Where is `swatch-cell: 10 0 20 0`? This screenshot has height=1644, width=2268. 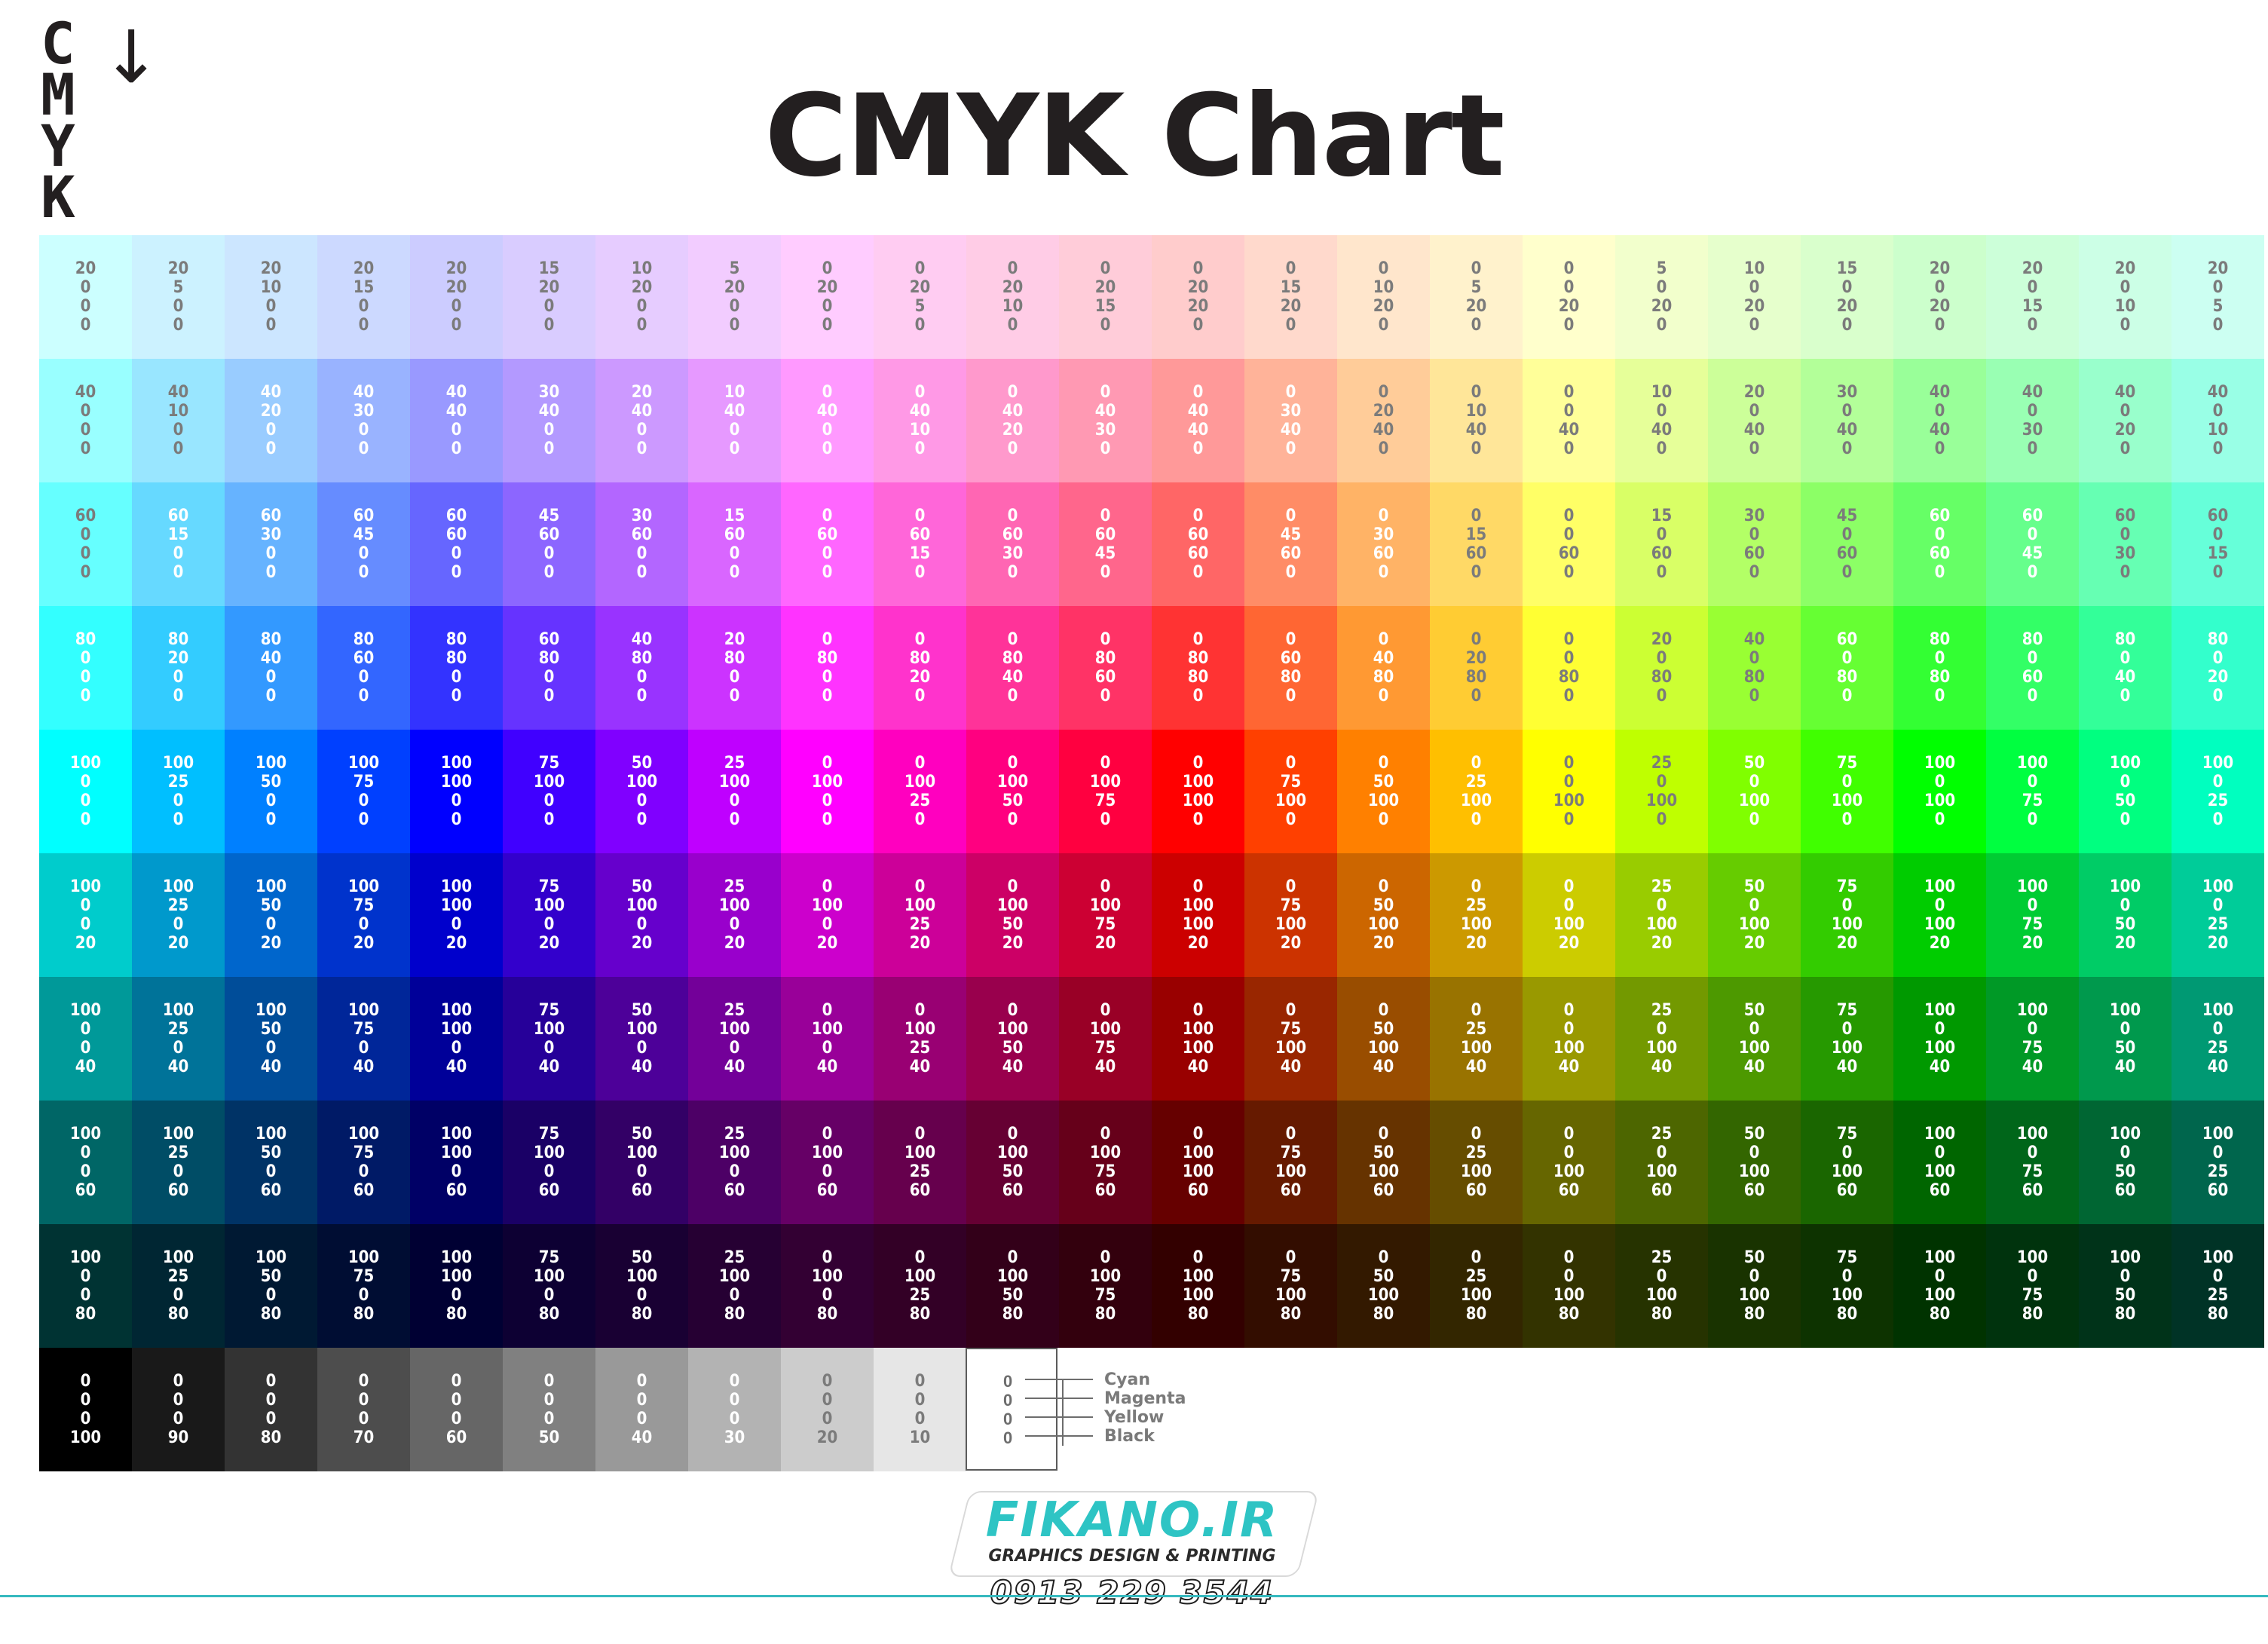 swatch-cell: 10 0 20 0 is located at coordinates (1754, 297).